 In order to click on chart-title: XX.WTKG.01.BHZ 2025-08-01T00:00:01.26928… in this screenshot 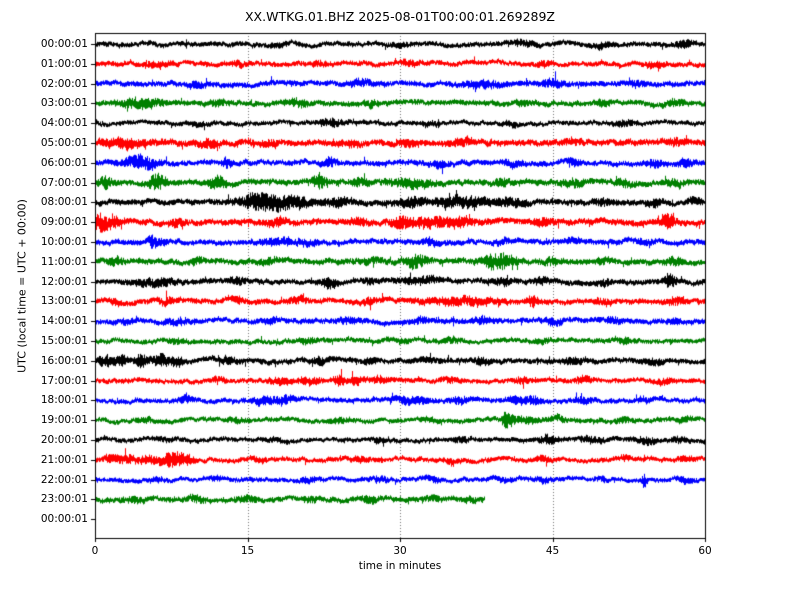, I will do `click(400, 16)`.